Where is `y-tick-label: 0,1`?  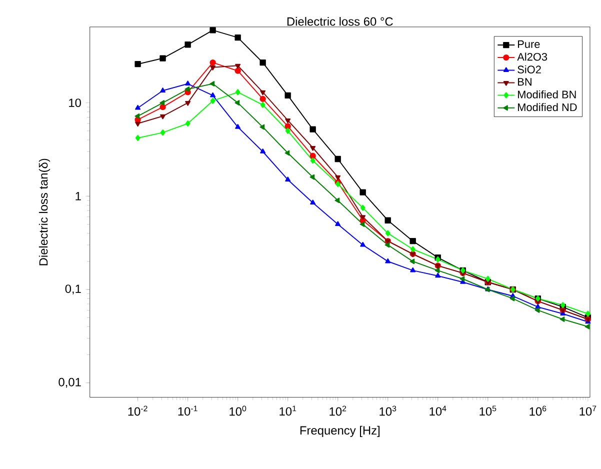
y-tick-label: 0,1 is located at coordinates (73, 289).